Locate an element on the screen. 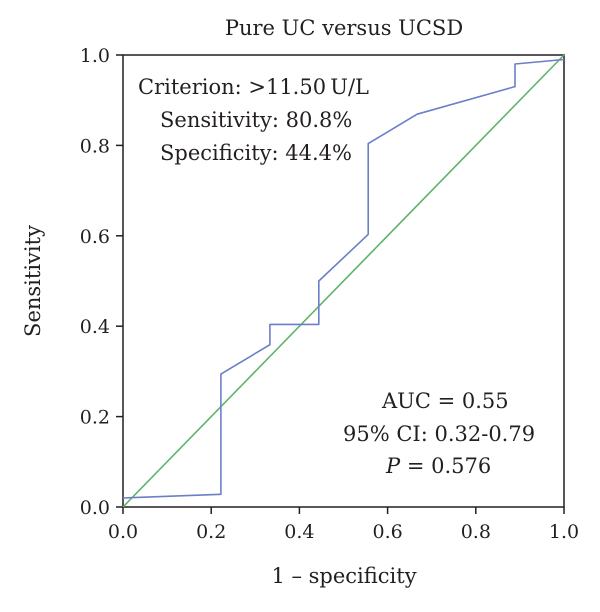 The image size is (600, 612). x-tick-label: 0.6 is located at coordinates (387, 532).